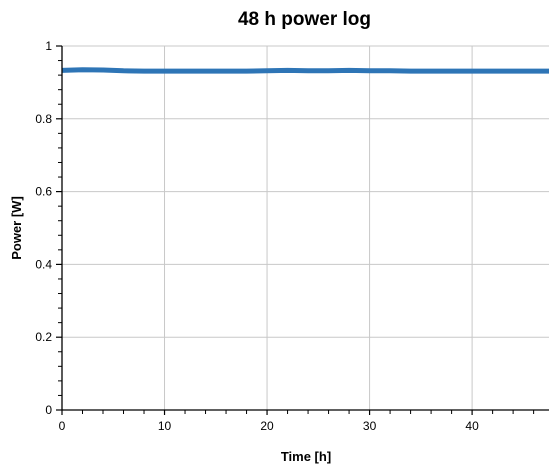 This screenshot has width=549, height=465. I want to click on plot-lines, so click(305, 70).